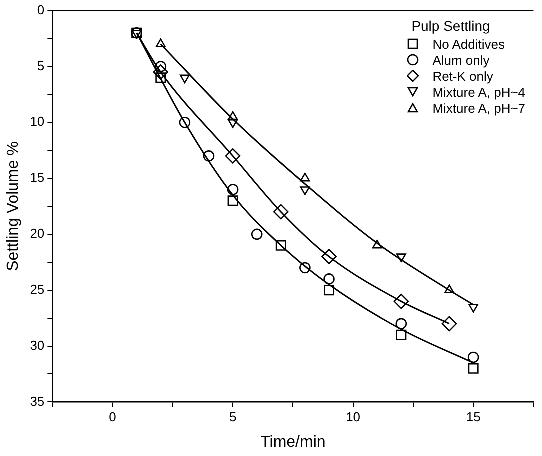  I want to click on legend-label: Alum only, so click(461, 60).